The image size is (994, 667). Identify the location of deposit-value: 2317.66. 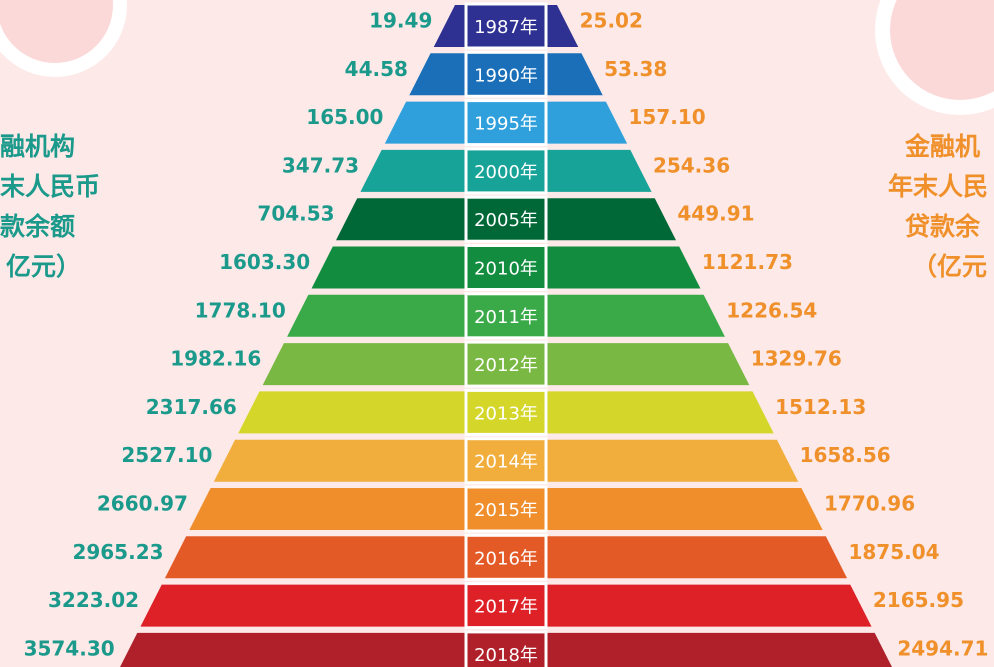
(191, 407).